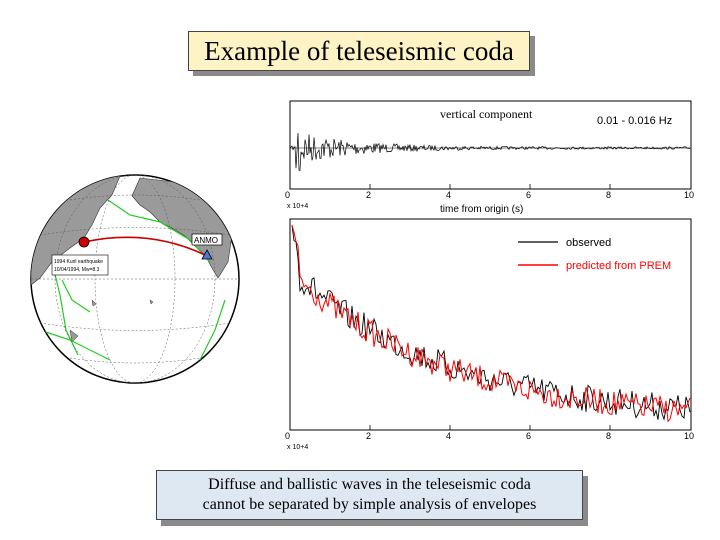 The image size is (720, 540). Describe the element at coordinates (287, 195) in the screenshot. I see `top-x-tick-0: 0` at that location.